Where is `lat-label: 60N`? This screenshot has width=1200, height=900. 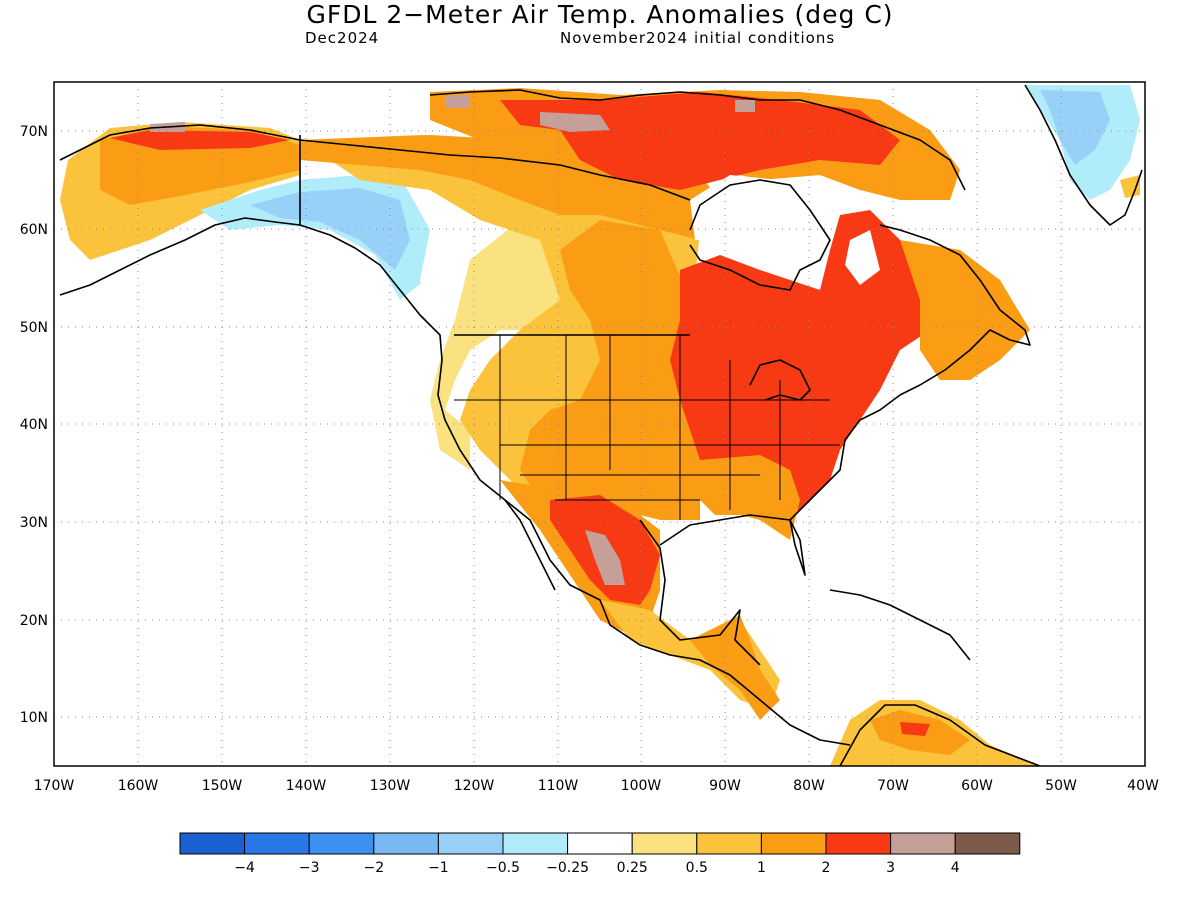
lat-label: 60N is located at coordinates (34, 230).